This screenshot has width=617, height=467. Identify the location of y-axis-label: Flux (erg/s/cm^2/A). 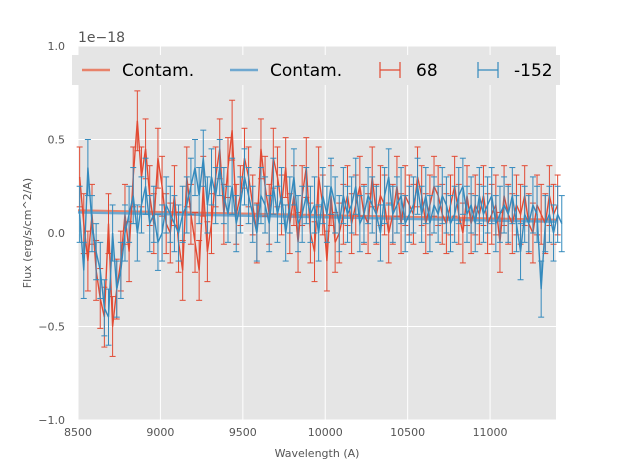
(27, 233).